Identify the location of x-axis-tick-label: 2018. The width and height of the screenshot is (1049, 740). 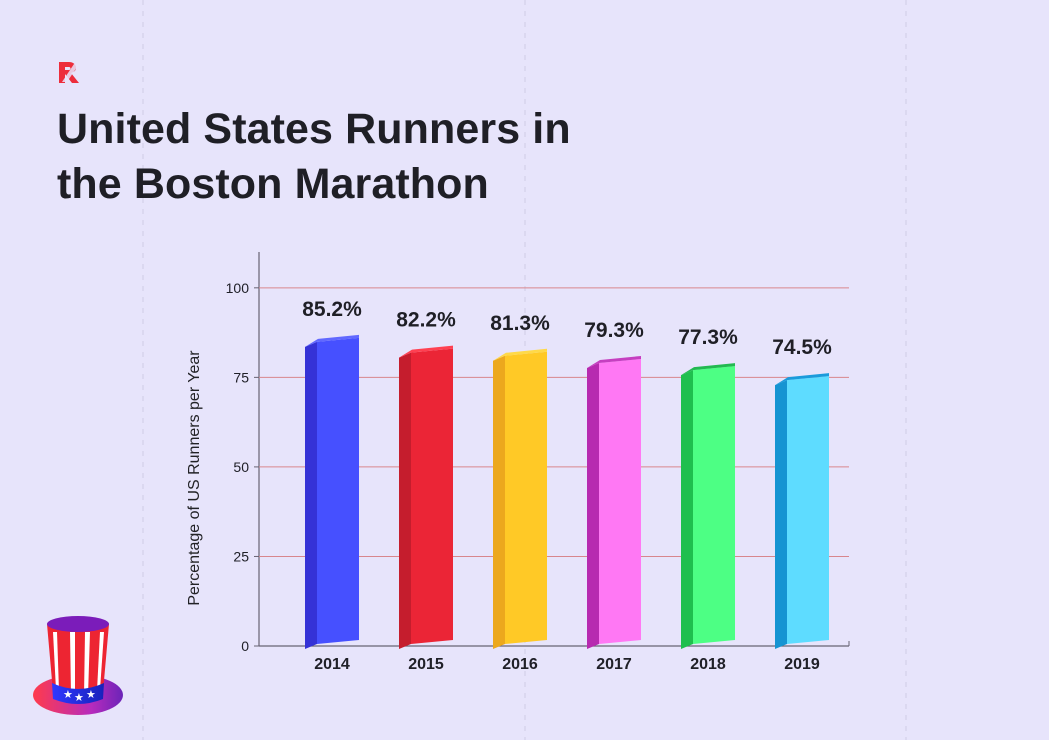
(708, 664).